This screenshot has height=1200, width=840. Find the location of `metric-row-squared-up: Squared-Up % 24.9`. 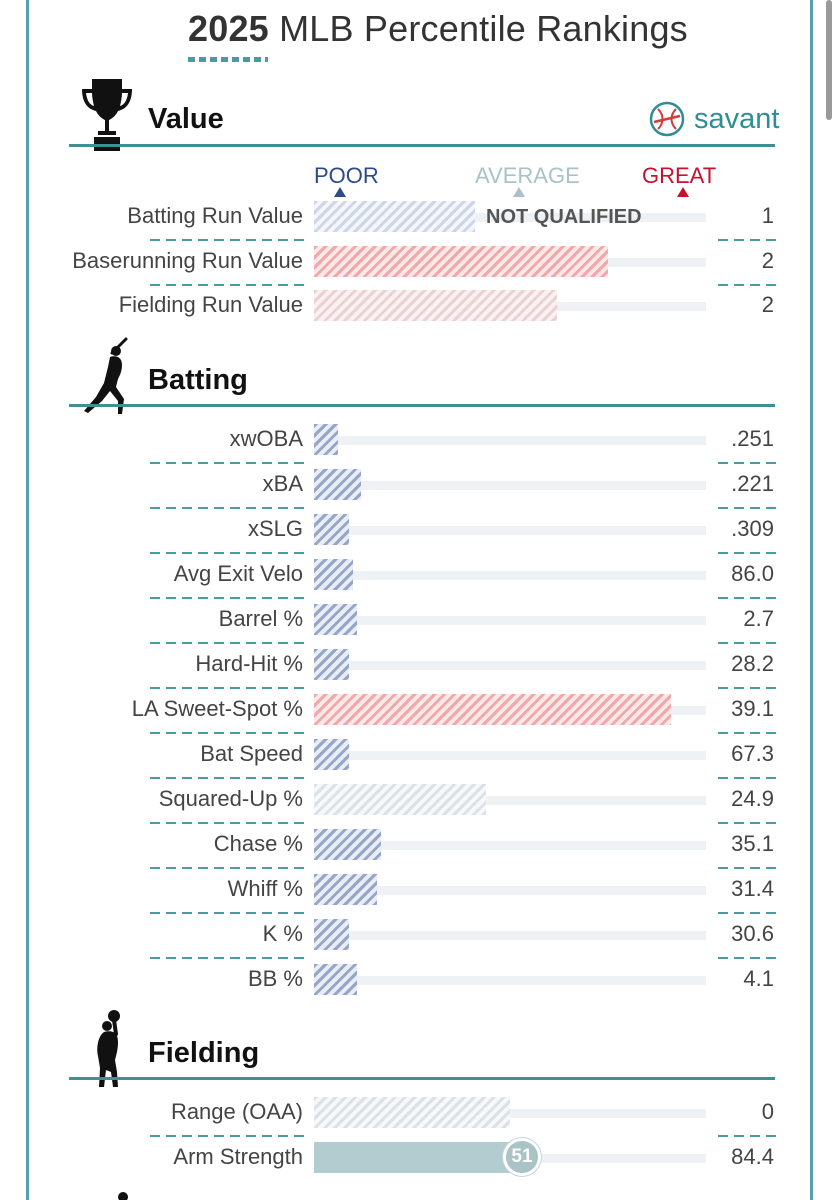

metric-row-squared-up: Squared-Up % 24.9 is located at coordinates (420, 802).